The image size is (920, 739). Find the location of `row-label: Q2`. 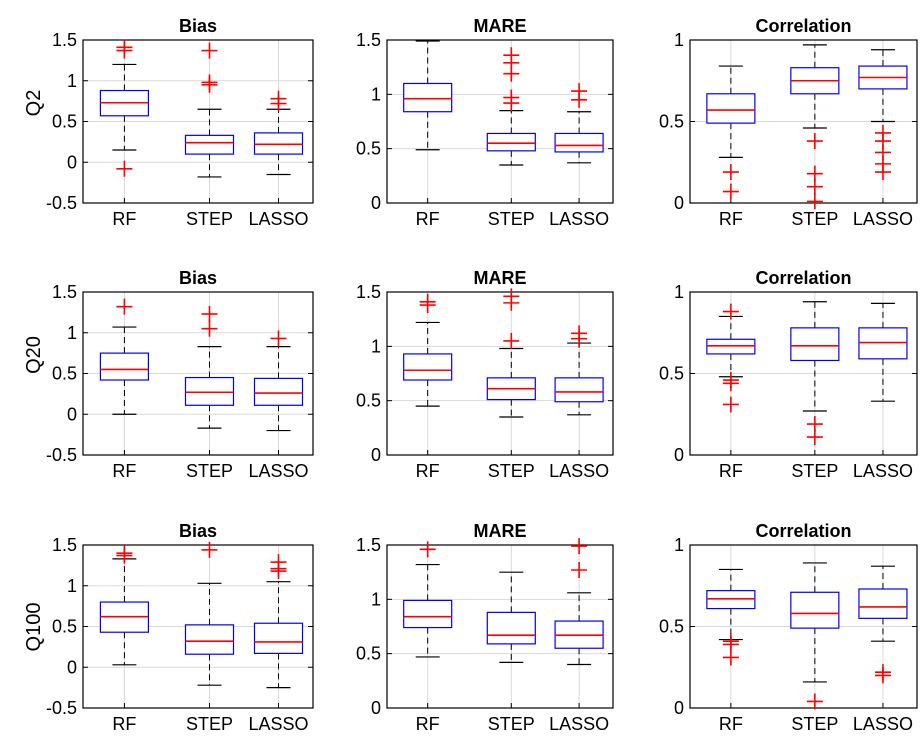

row-label: Q2 is located at coordinates (34, 103).